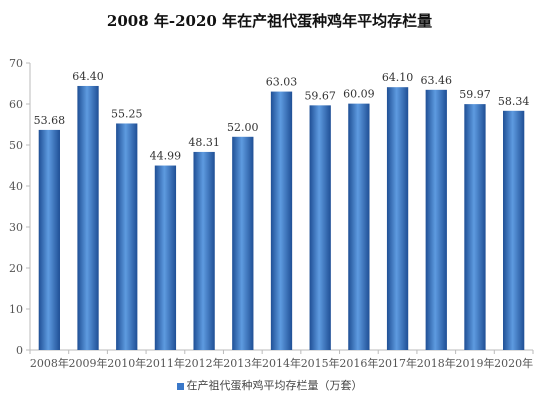 This screenshot has width=539, height=401. Describe the element at coordinates (166, 156) in the screenshot. I see `data-label: 44.99` at that location.